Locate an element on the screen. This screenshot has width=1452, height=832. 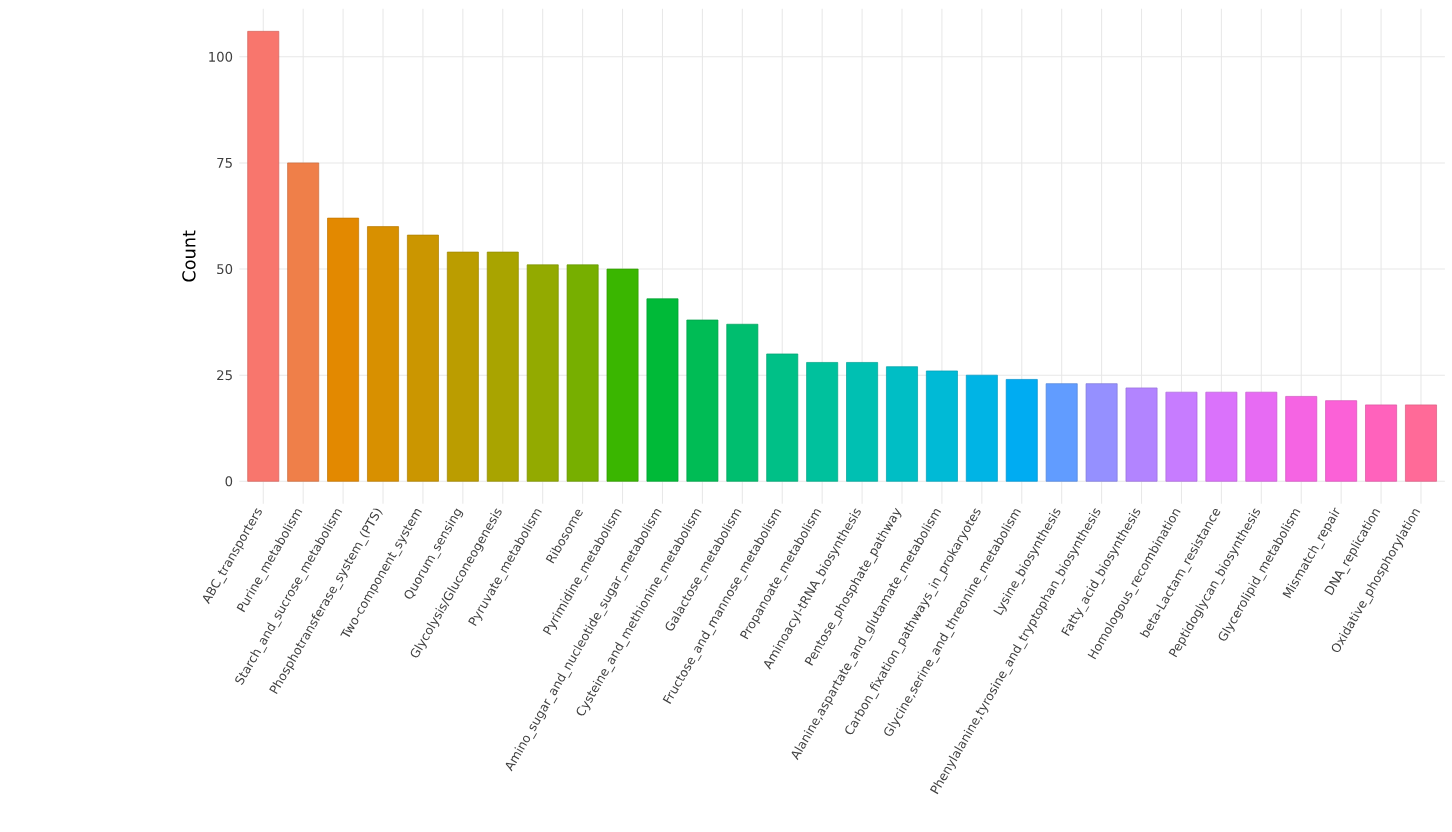
y-axis-title: Count is located at coordinates (189, 256).